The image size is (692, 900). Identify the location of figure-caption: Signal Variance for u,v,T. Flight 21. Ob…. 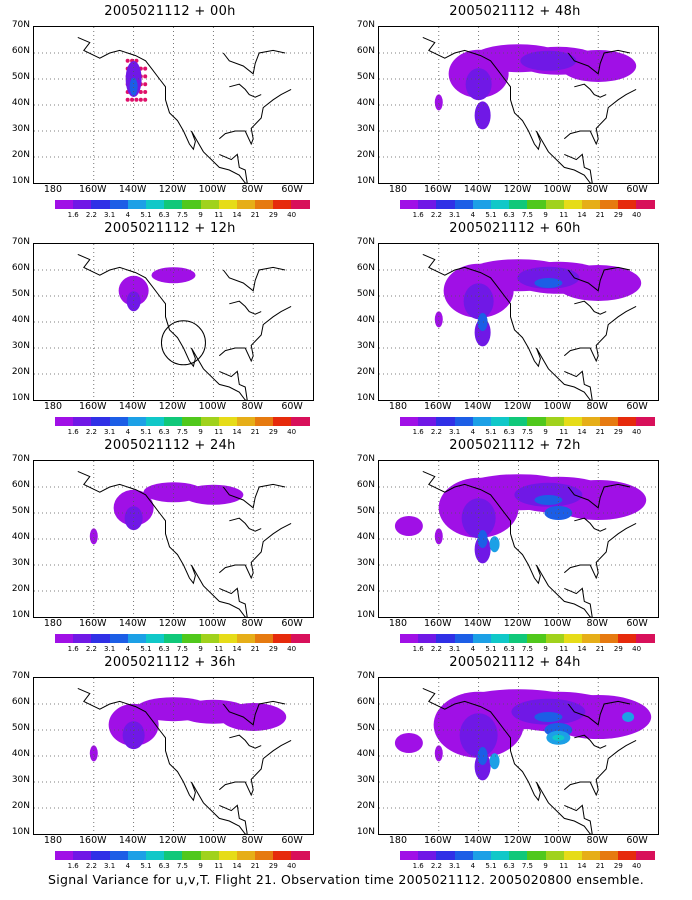
(346, 879).